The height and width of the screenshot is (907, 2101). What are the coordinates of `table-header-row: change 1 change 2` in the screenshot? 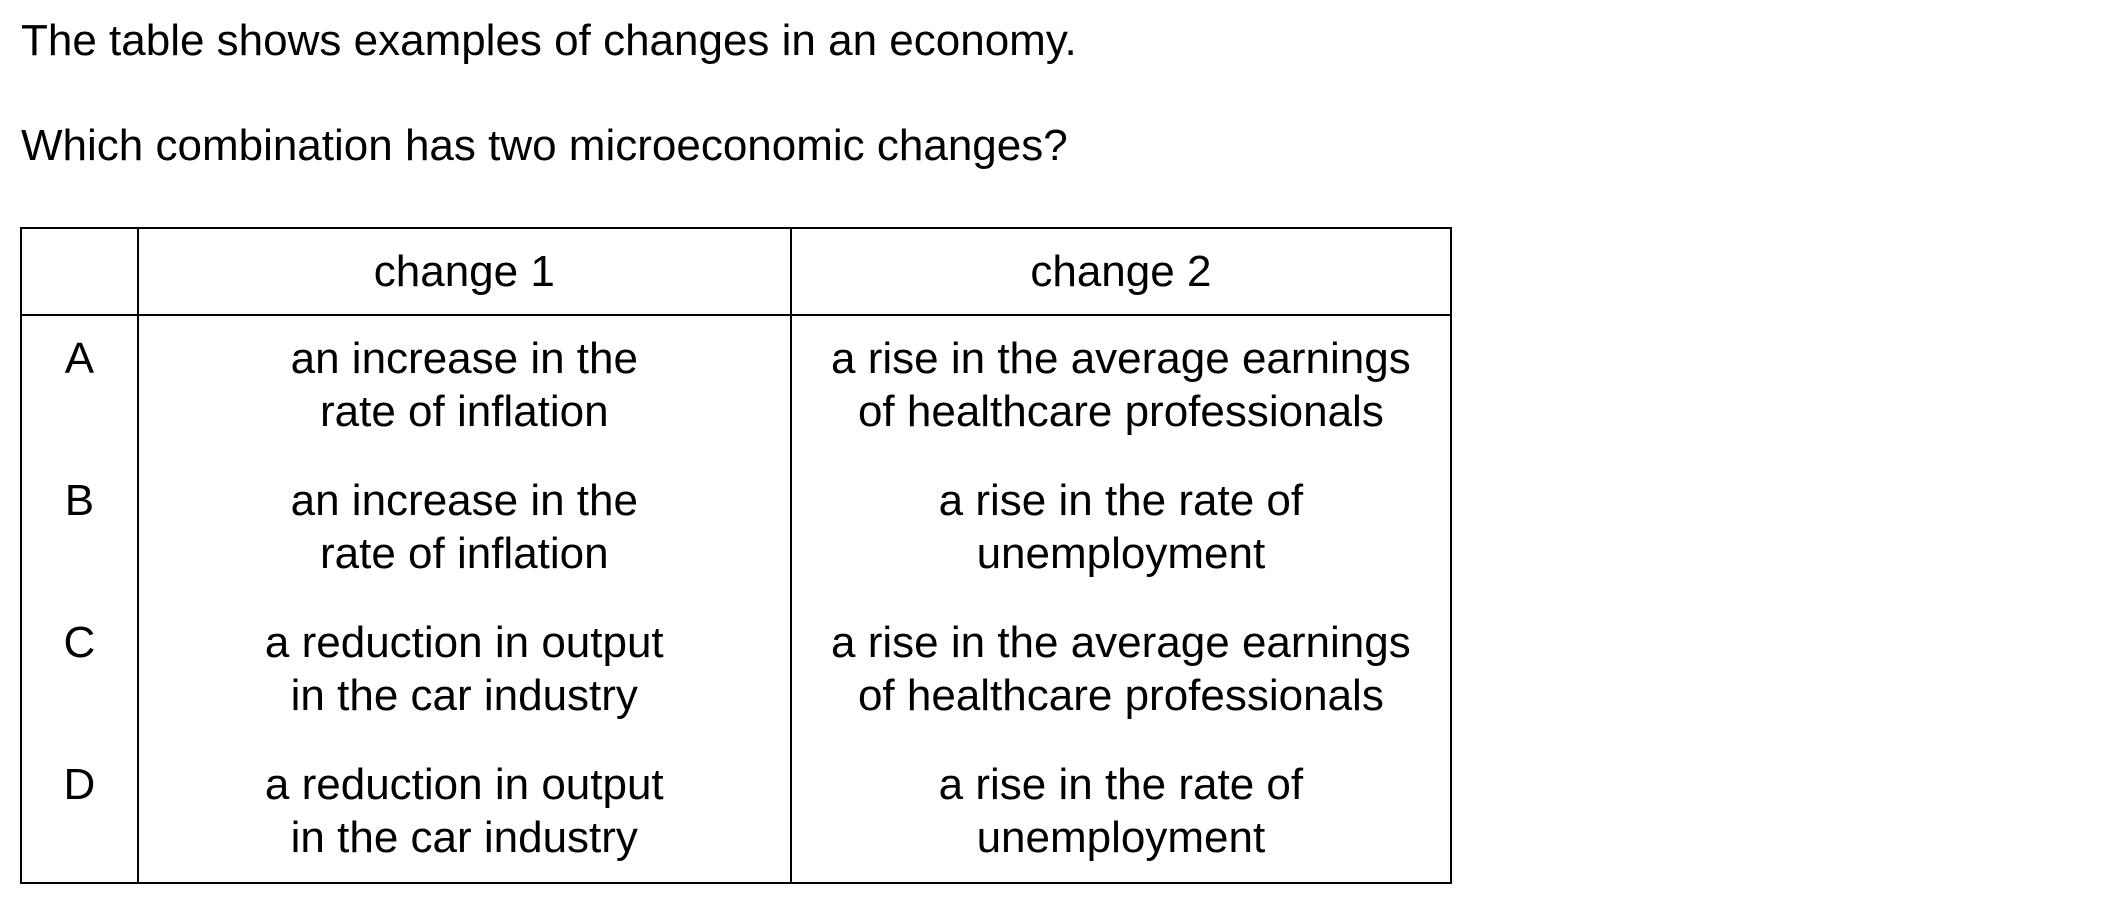 It's located at (736, 271).